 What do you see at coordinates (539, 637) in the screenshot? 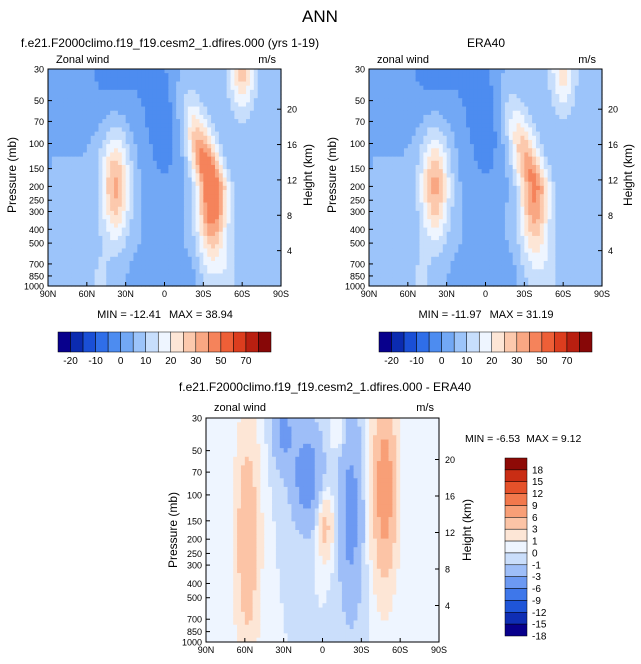
I see `colorbar-diff-label: -18` at bounding box center [539, 637].